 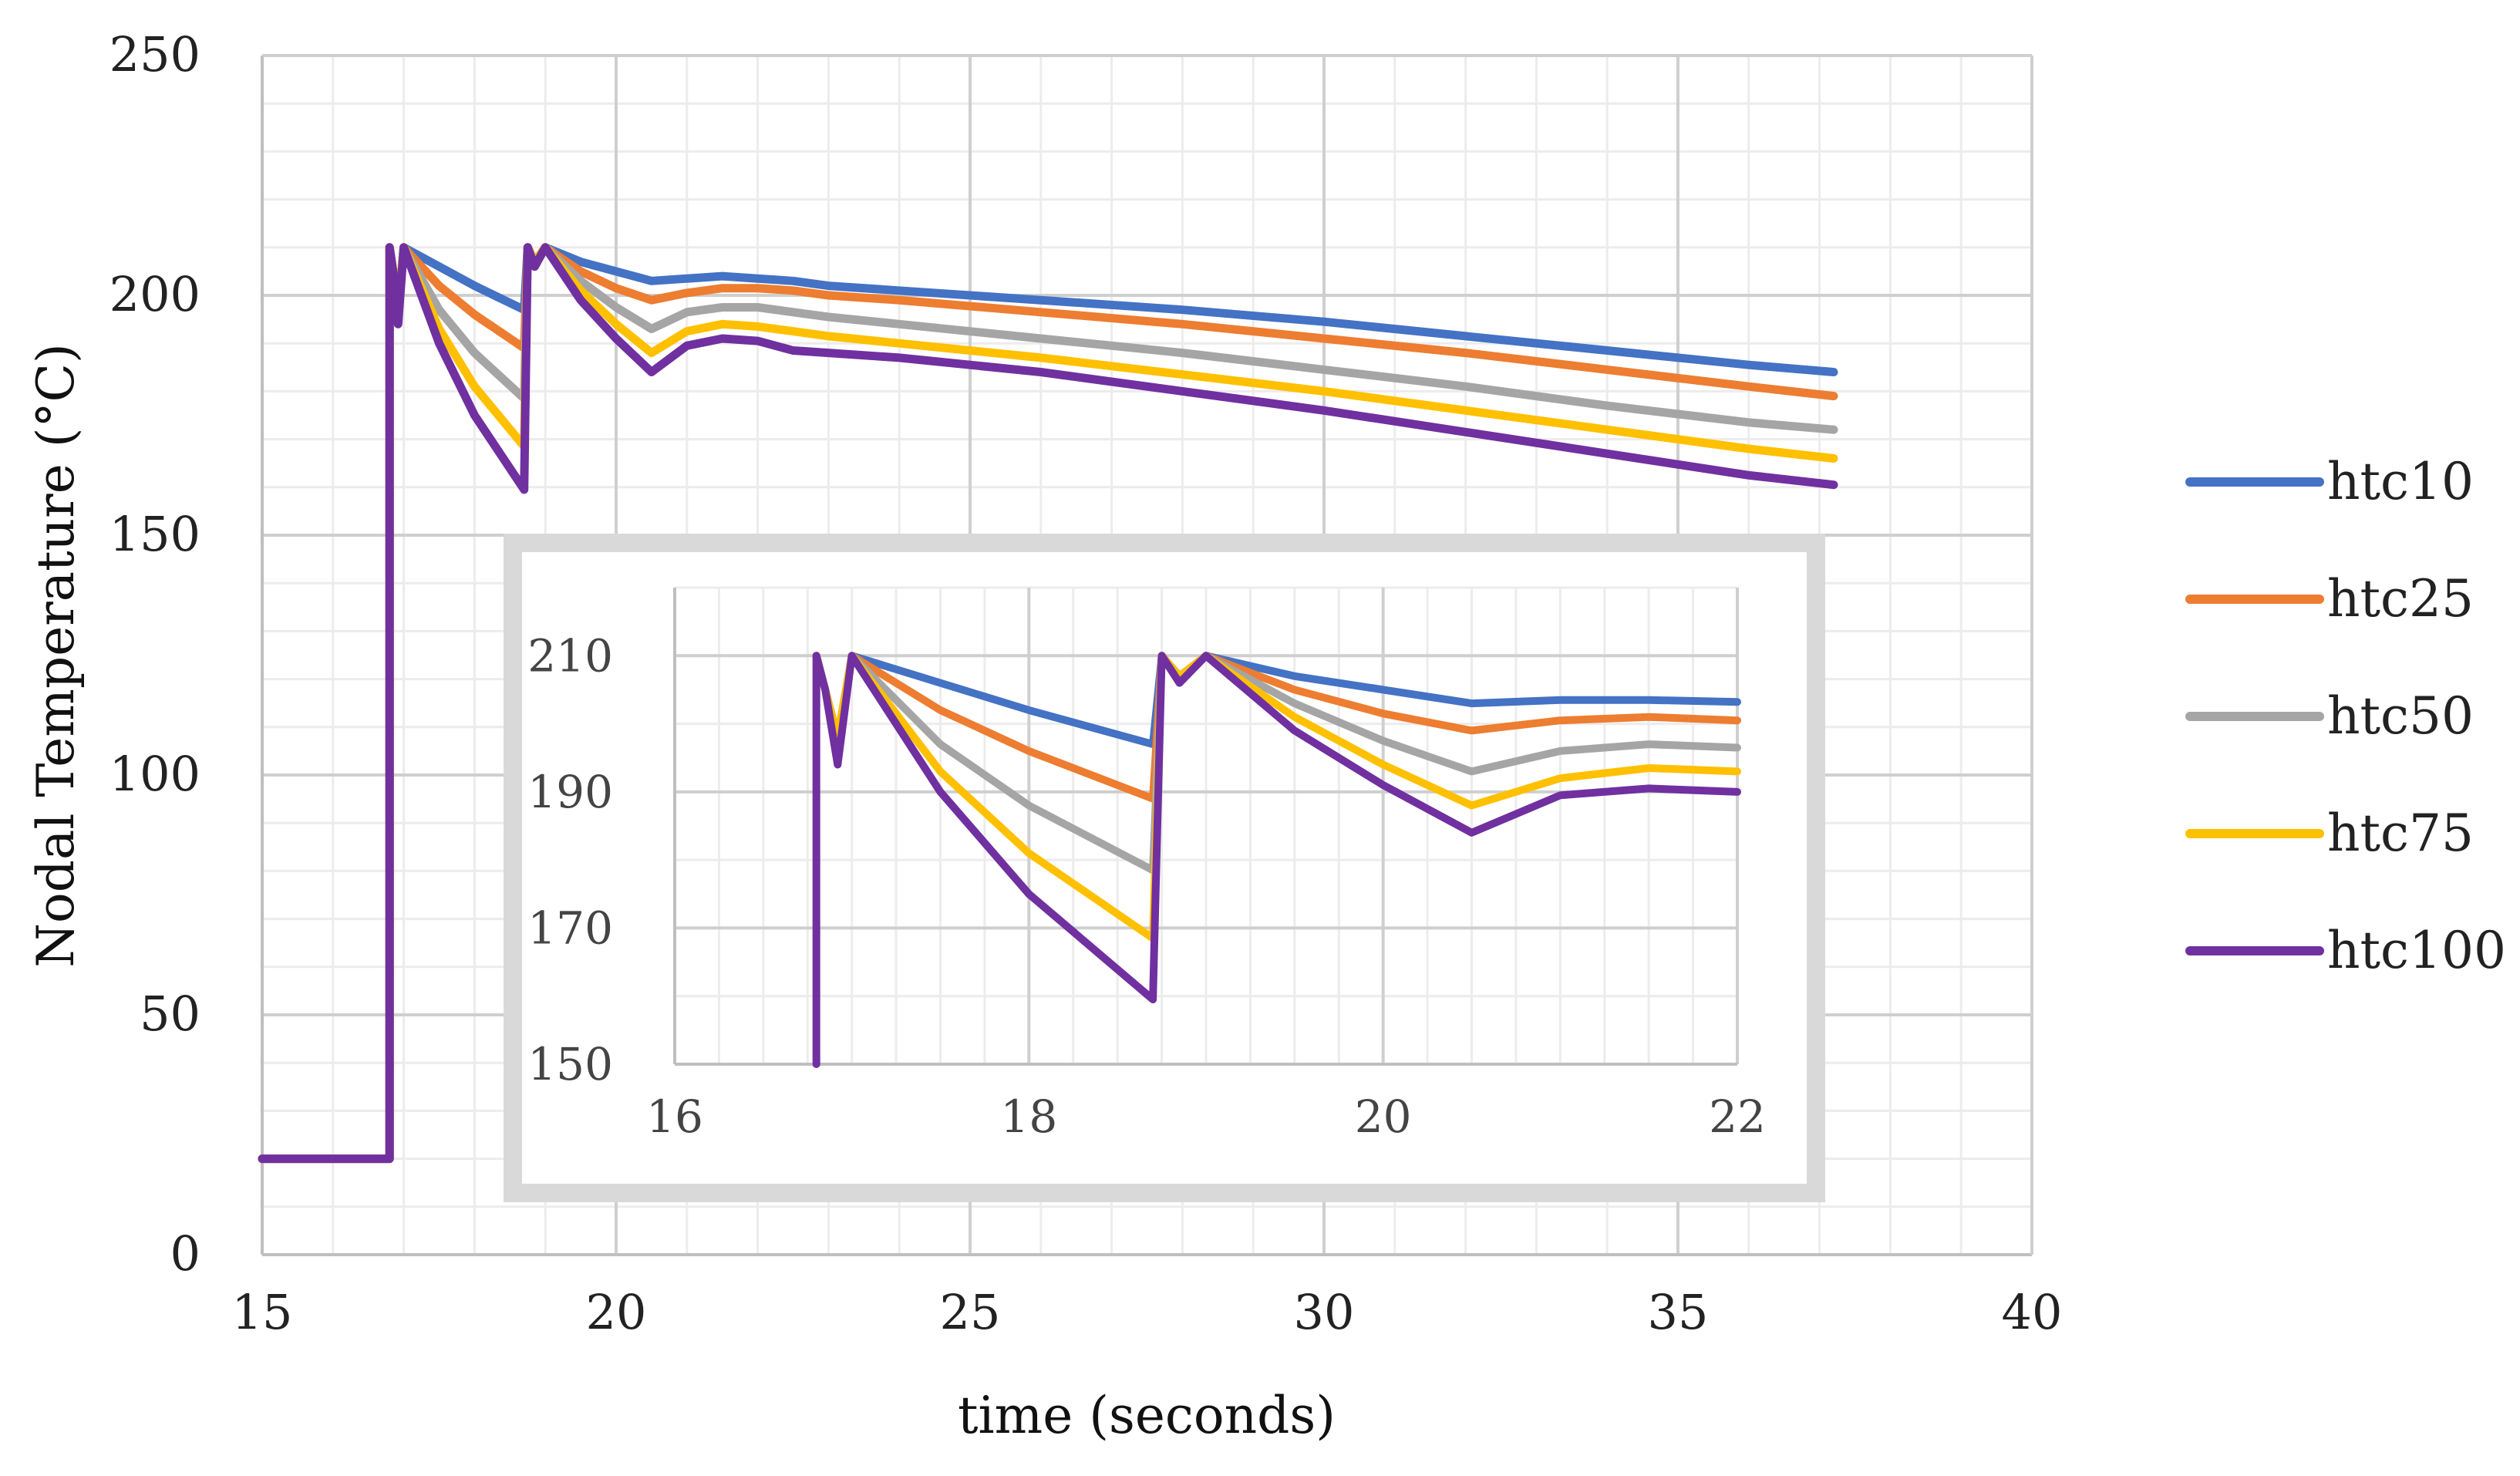 What do you see at coordinates (262, 1312) in the screenshot?
I see `x-tick-label: 15` at bounding box center [262, 1312].